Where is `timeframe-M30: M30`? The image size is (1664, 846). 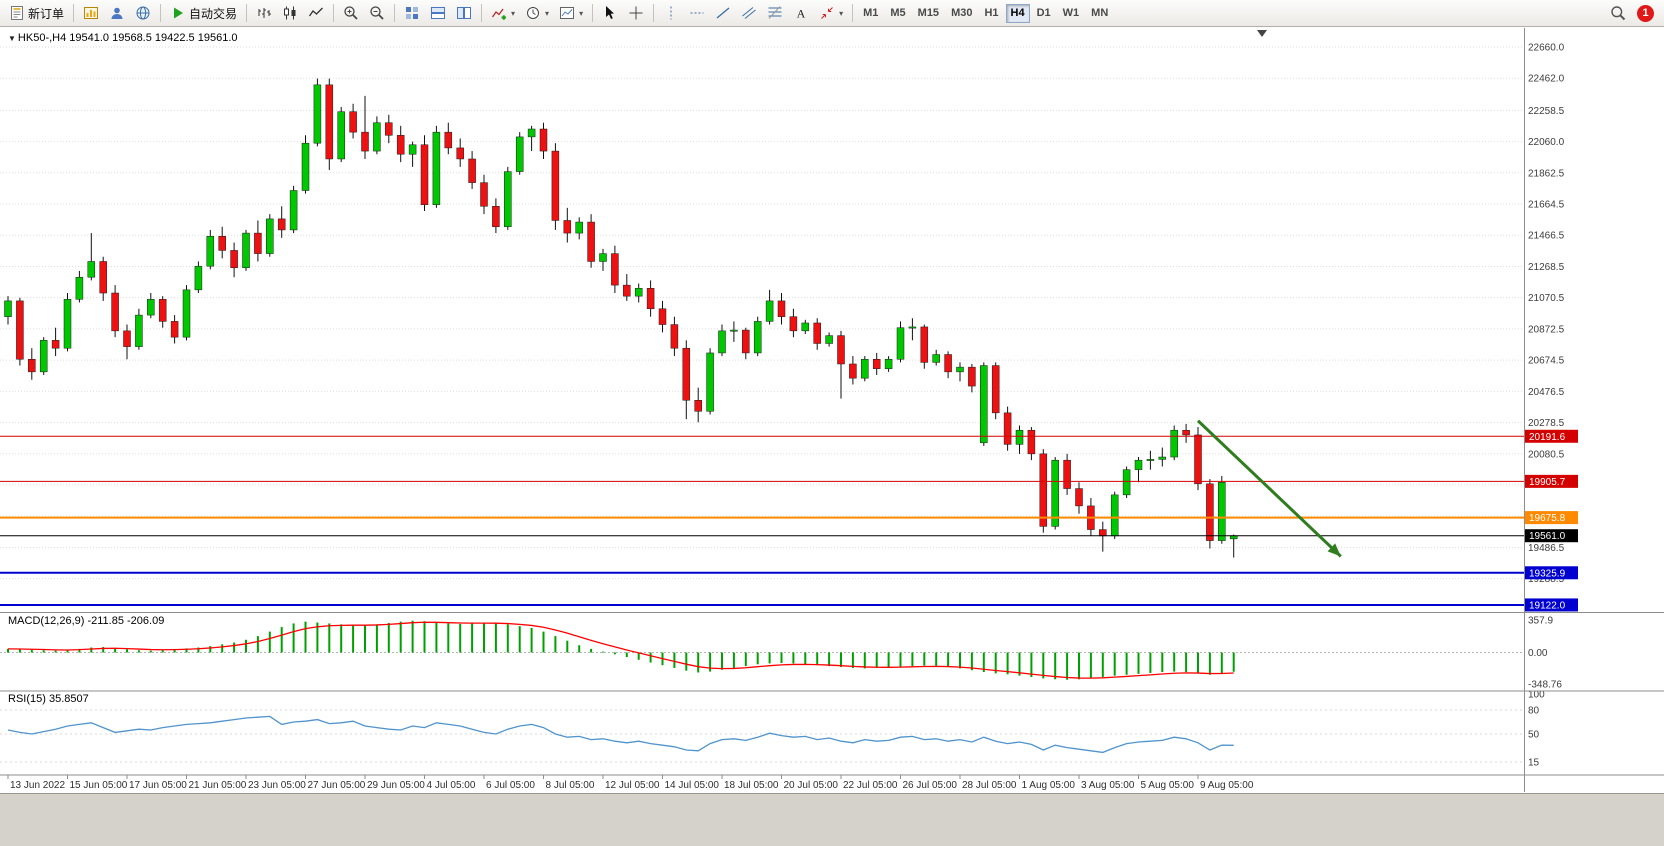
timeframe-M30: M30 is located at coordinates (961, 13).